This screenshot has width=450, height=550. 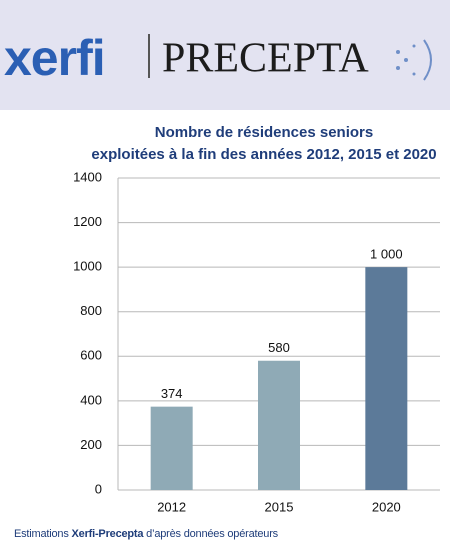 I want to click on y-tick-label: 400, so click(x=91, y=399).